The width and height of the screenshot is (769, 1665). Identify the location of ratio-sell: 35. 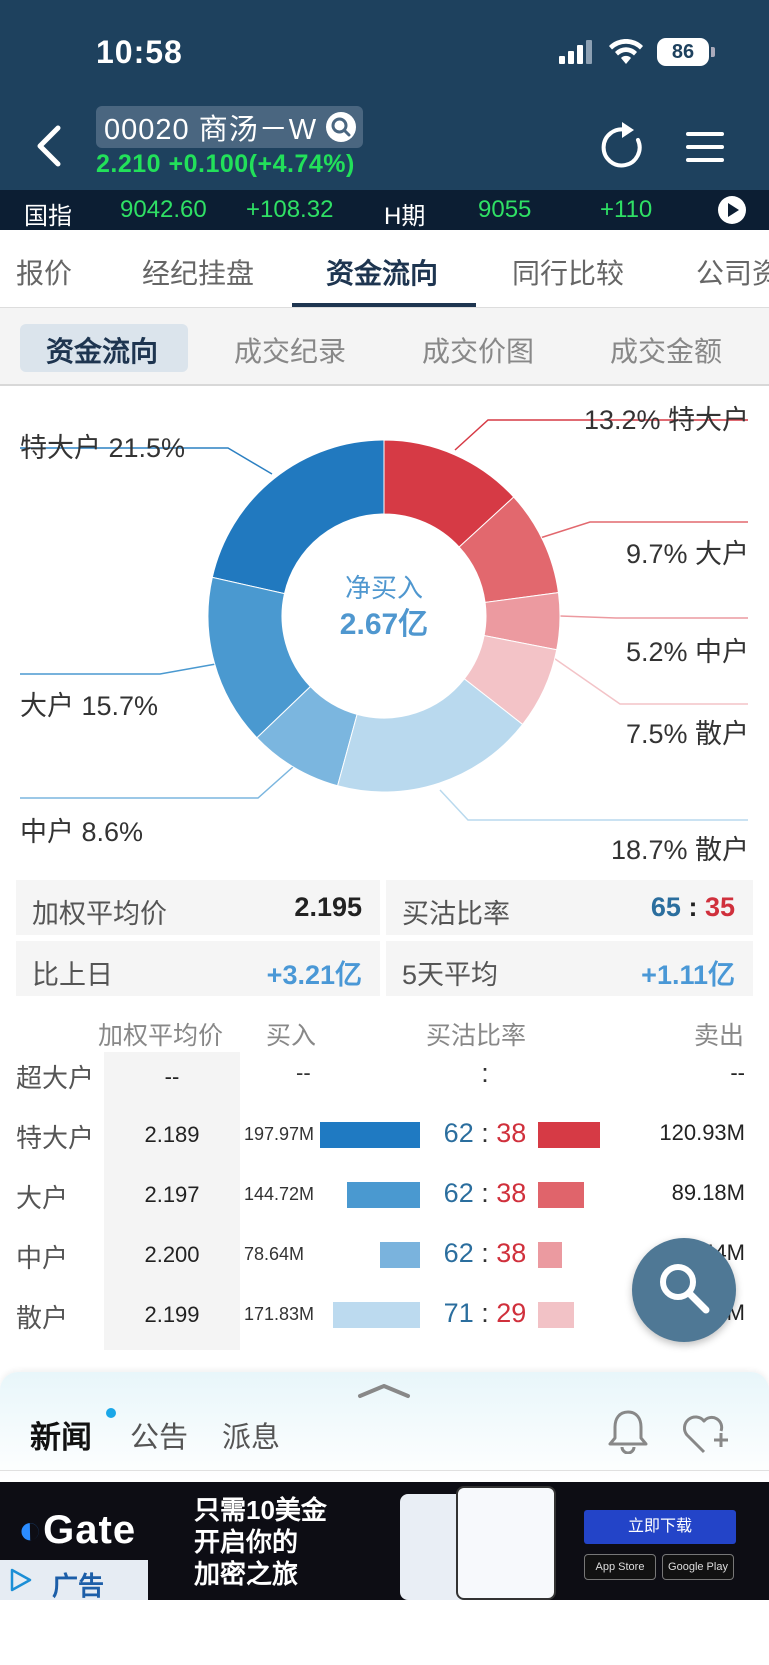
(719, 907).